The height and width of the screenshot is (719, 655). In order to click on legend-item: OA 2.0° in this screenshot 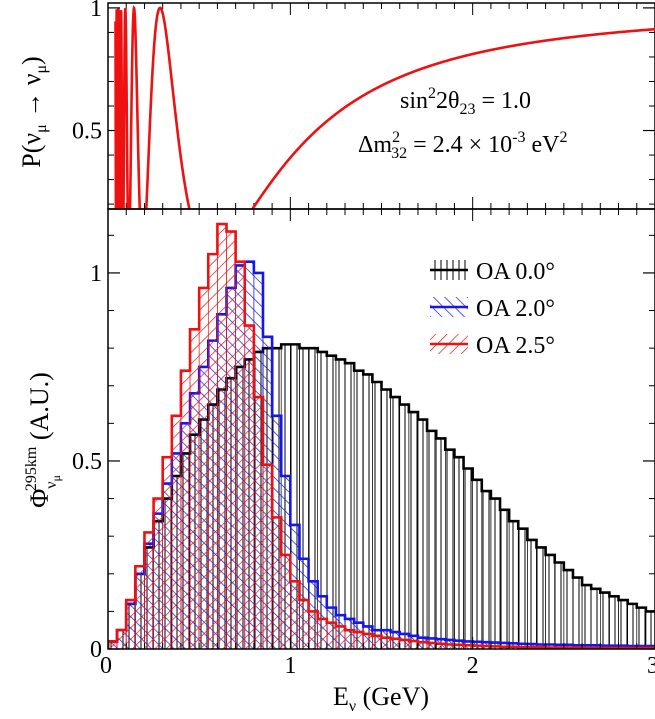, I will do `click(492, 309)`.